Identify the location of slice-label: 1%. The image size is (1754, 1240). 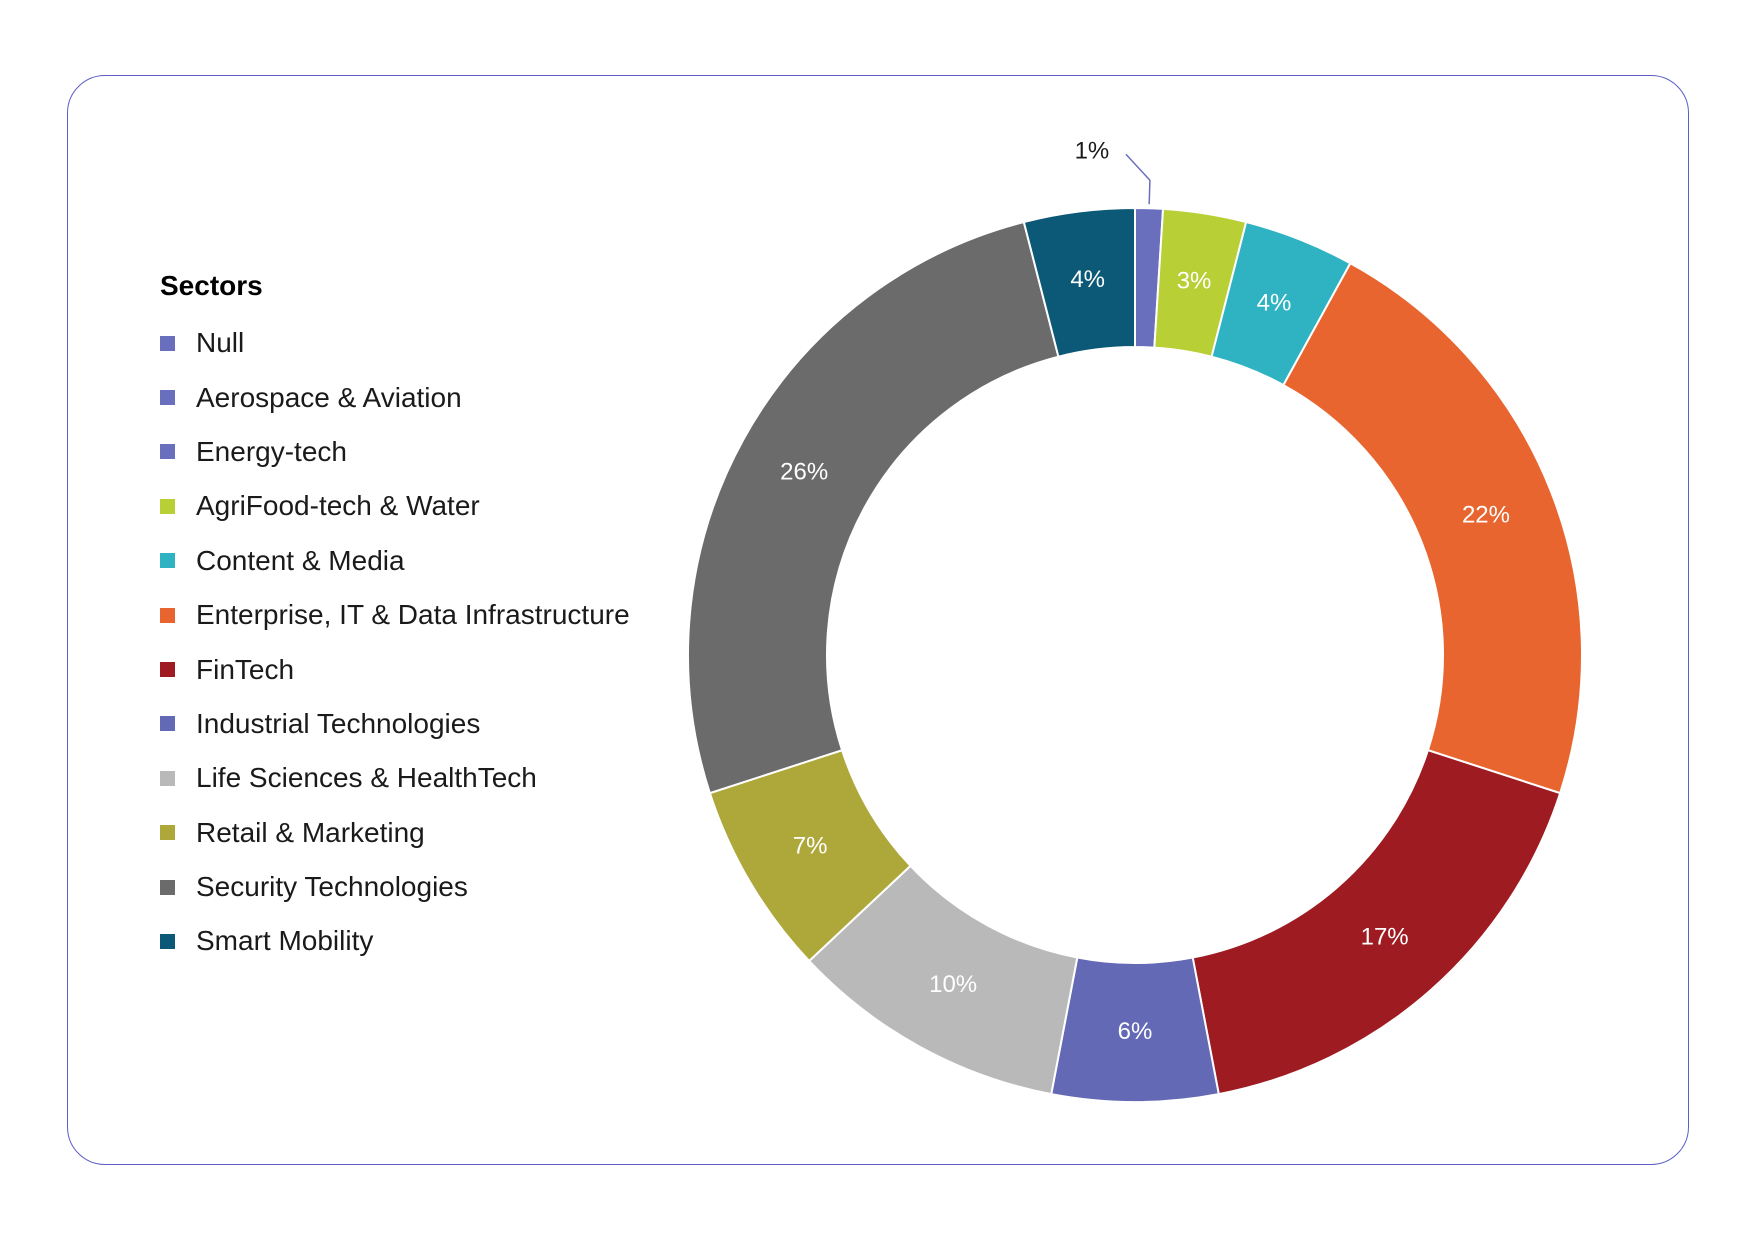
(1092, 151).